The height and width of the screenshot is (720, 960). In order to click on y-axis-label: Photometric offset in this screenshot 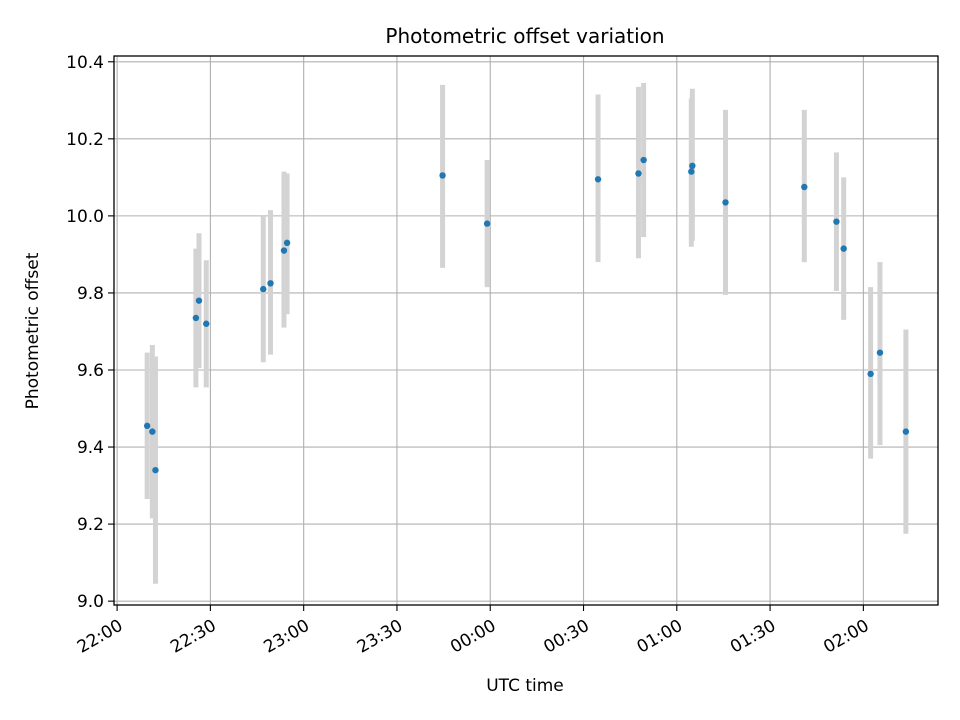, I will do `click(33, 330)`.